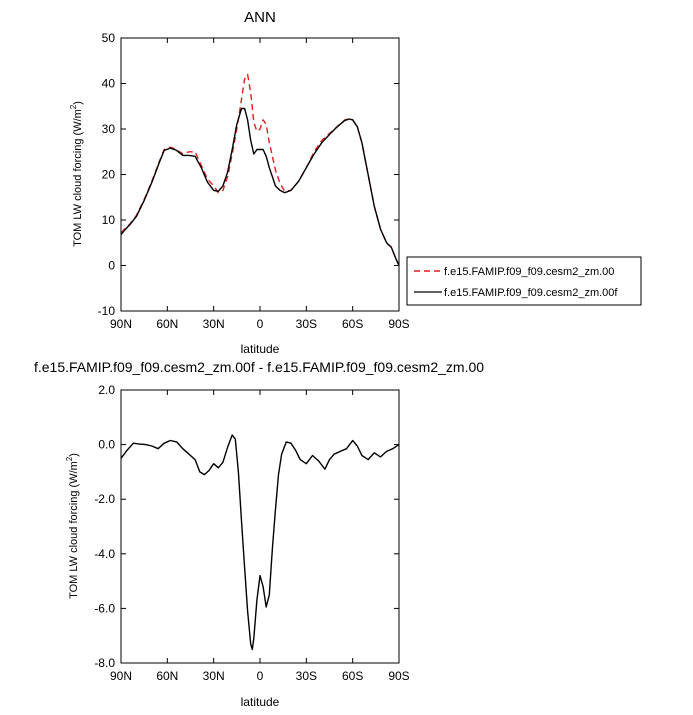  What do you see at coordinates (214, 324) in the screenshot?
I see `top-x-tick-label: 30N` at bounding box center [214, 324].